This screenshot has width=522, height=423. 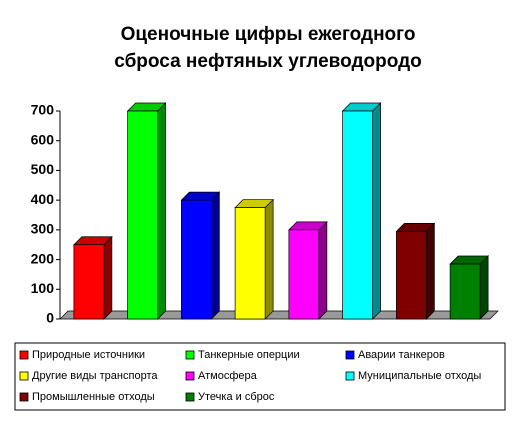 What do you see at coordinates (95, 376) in the screenshot?
I see `legend-label: Другие виды транспорта` at bounding box center [95, 376].